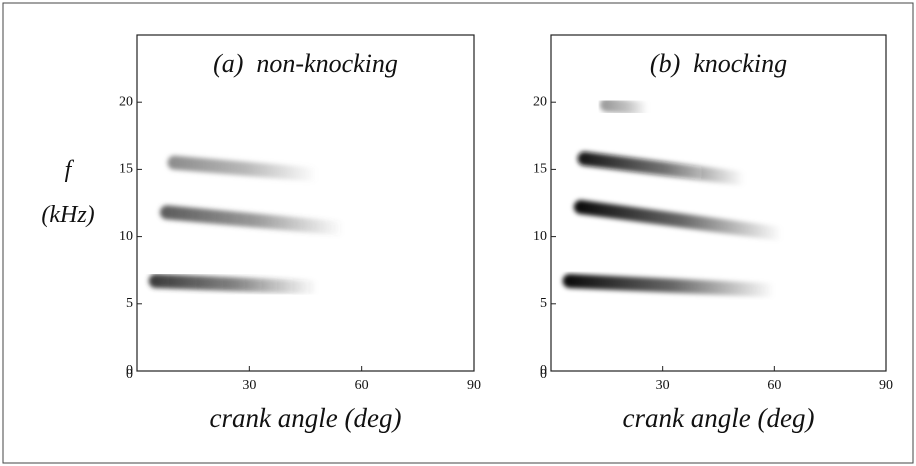 This screenshot has width=916, height=466. Describe the element at coordinates (305, 63) in the screenshot. I see `panel-title: (a) non-knocking` at that location.